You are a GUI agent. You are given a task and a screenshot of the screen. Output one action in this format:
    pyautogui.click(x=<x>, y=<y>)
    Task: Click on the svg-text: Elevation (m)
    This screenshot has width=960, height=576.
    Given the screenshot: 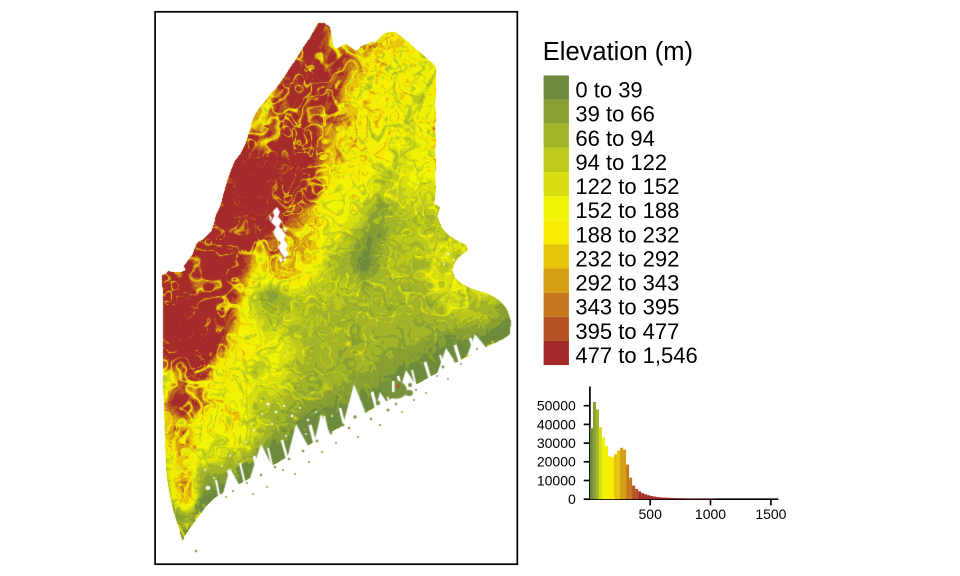 What is the action you would take?
    pyautogui.click(x=618, y=52)
    